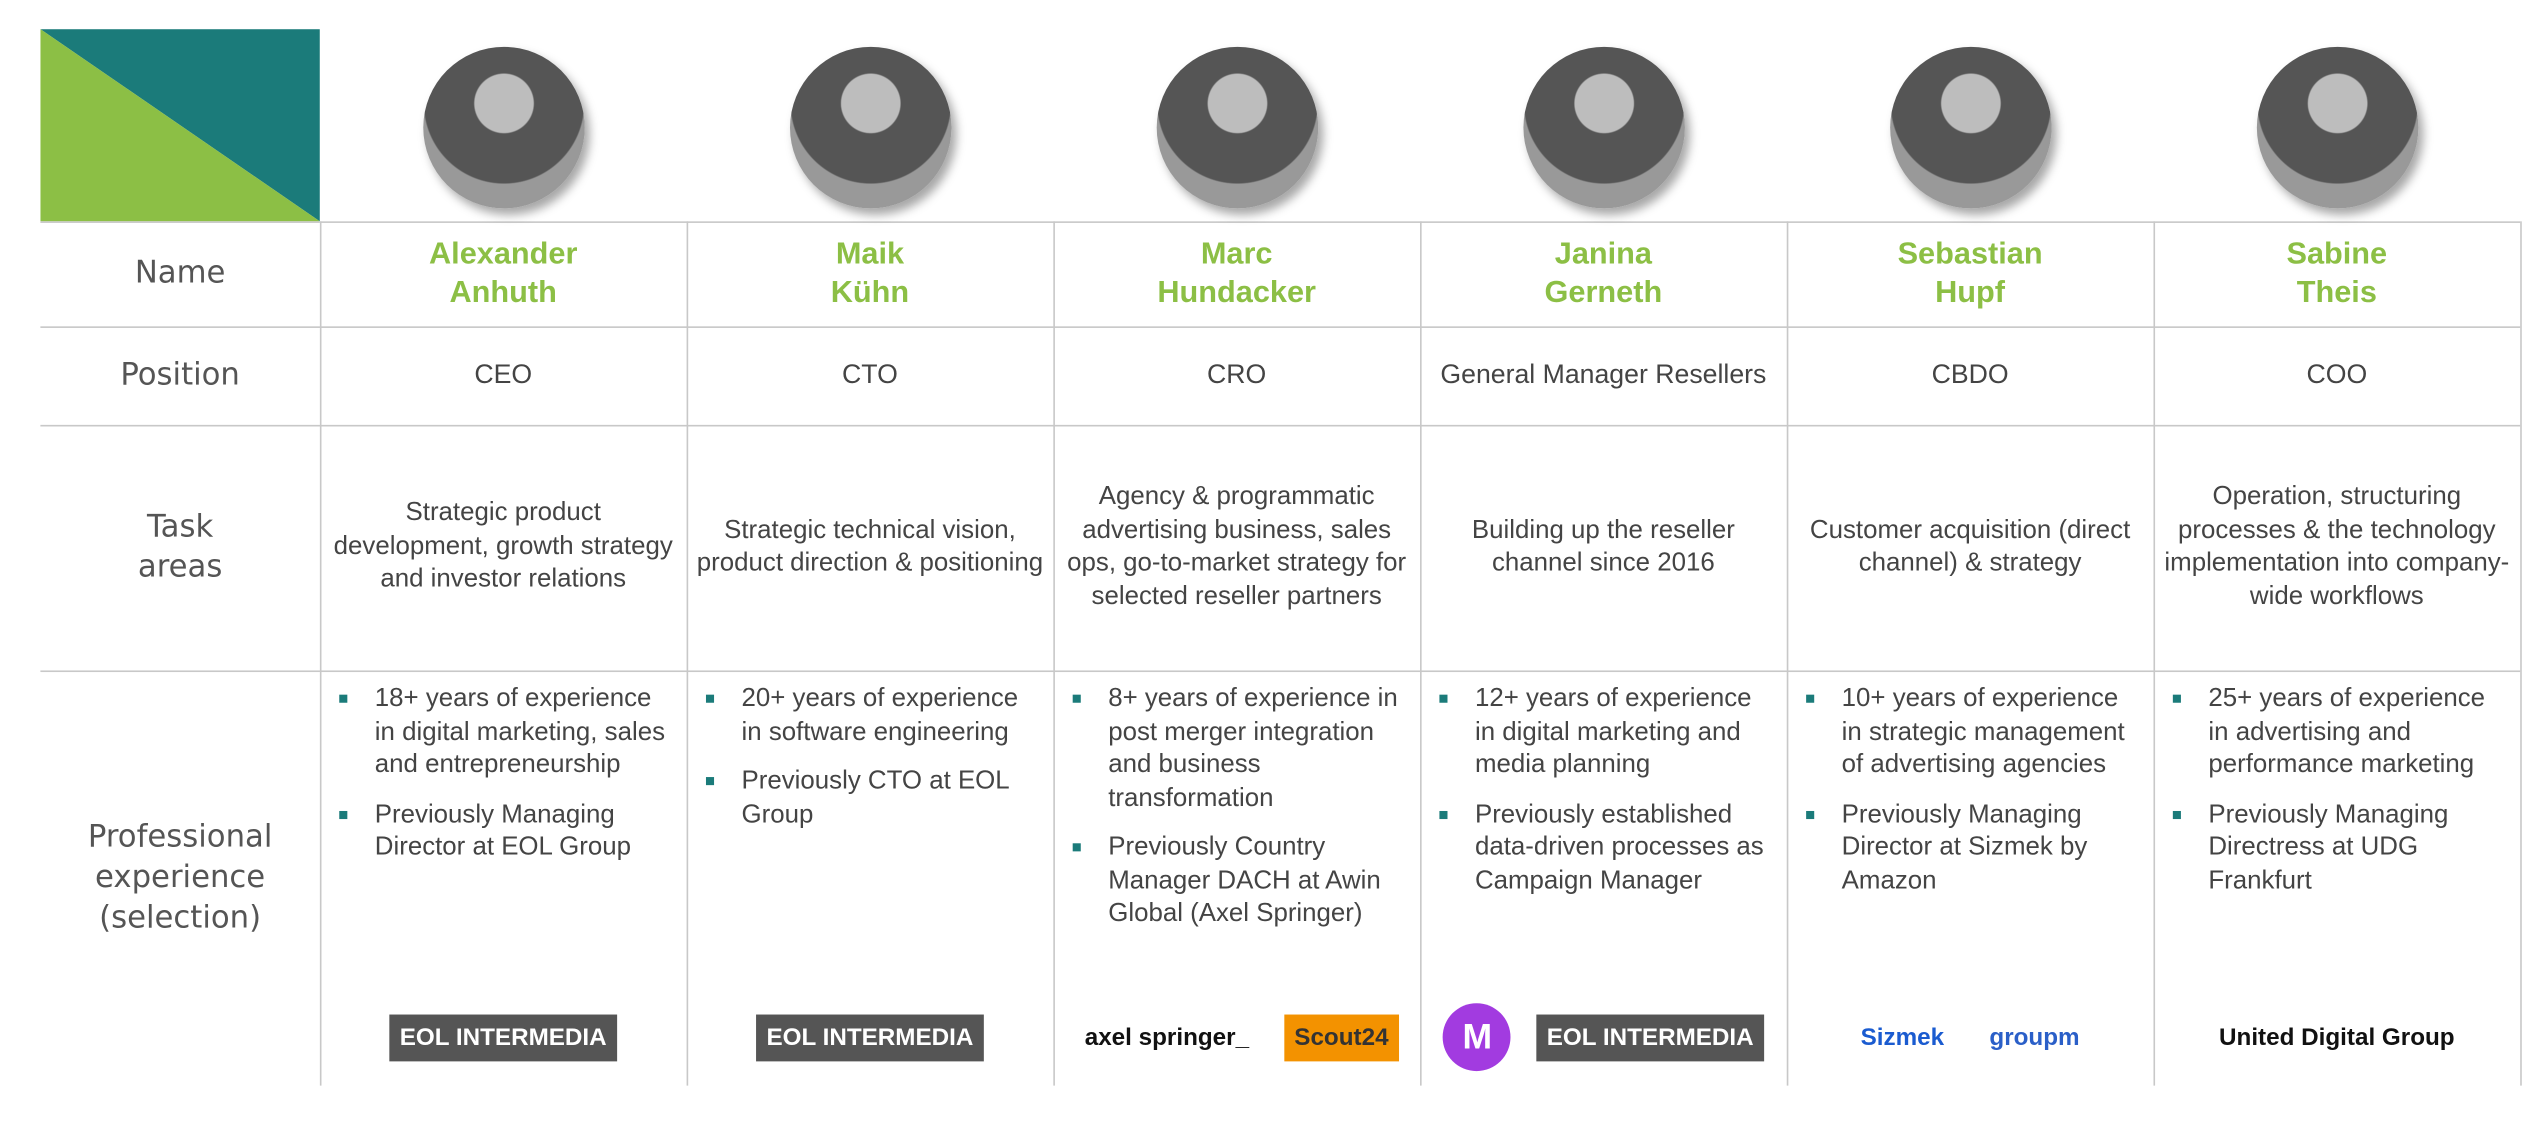  Describe the element at coordinates (1236, 273) in the screenshot. I see `name-cell: Marc Hundacker` at that location.